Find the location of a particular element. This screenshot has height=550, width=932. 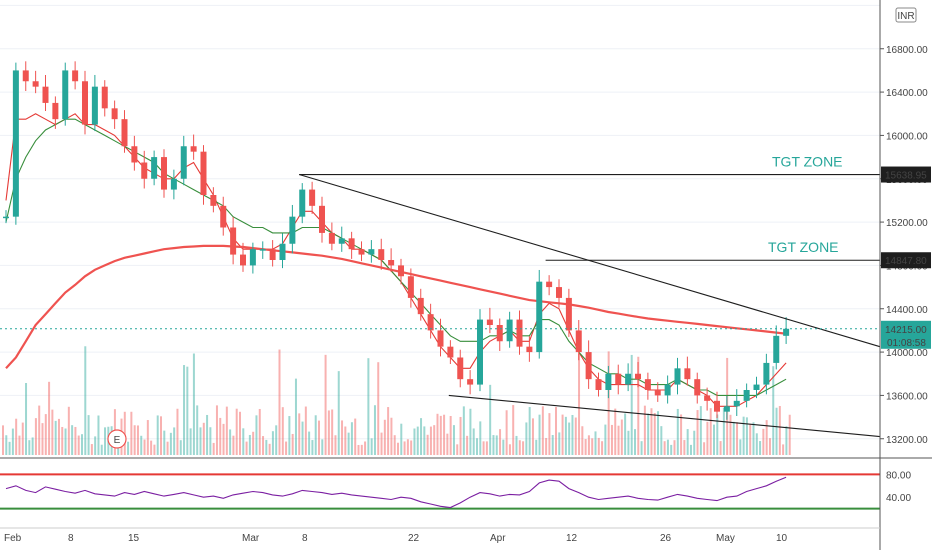

y-tick-label: 16000.00 is located at coordinates (907, 136).